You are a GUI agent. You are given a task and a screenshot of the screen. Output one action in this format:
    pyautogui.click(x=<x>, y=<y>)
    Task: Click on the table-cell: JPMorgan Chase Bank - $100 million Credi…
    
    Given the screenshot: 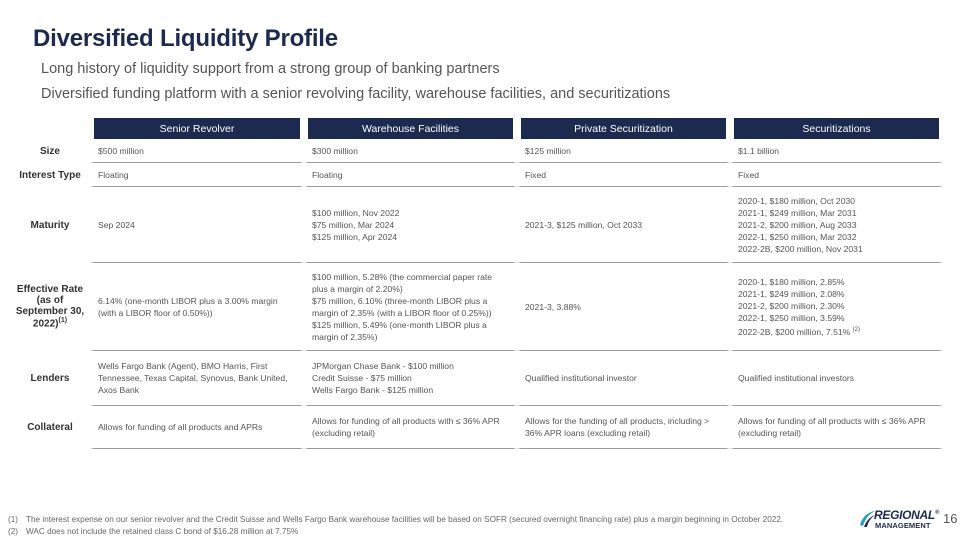 What is the action you would take?
    pyautogui.click(x=410, y=378)
    